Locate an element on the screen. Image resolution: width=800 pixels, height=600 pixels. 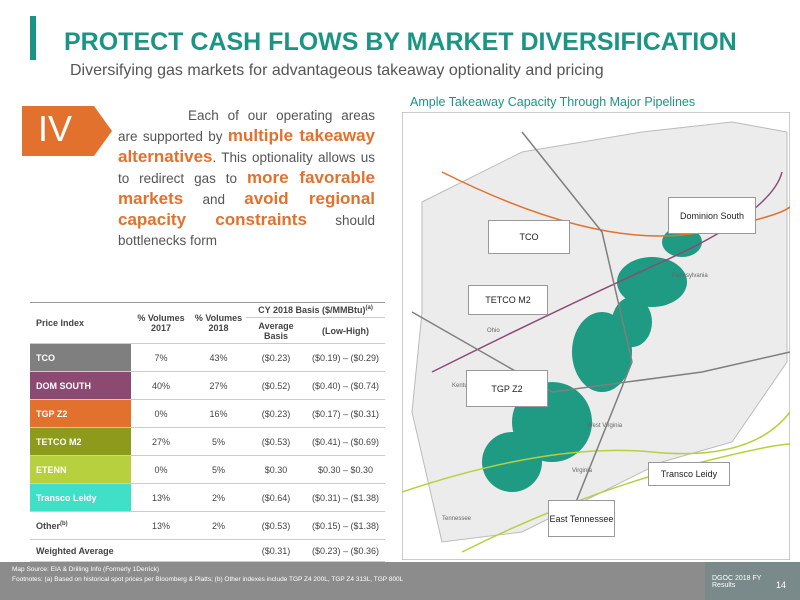
badge-shape is located at coordinates (67, 131).